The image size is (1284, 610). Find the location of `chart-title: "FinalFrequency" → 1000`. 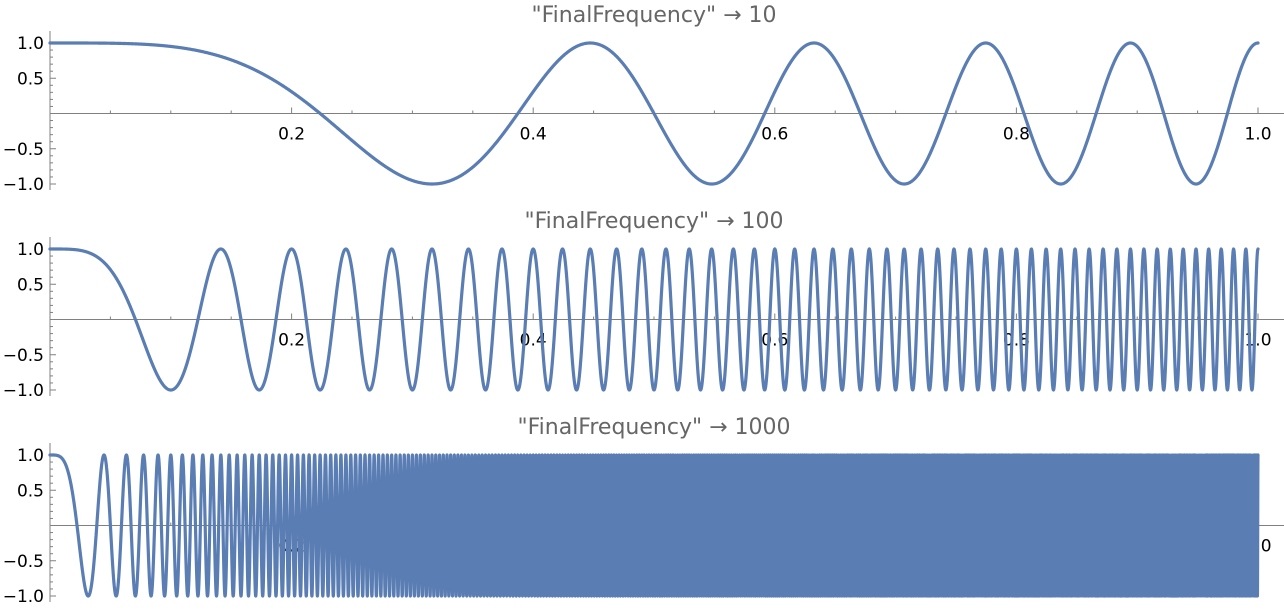

chart-title: "FinalFrequency" → 1000 is located at coordinates (653, 427).